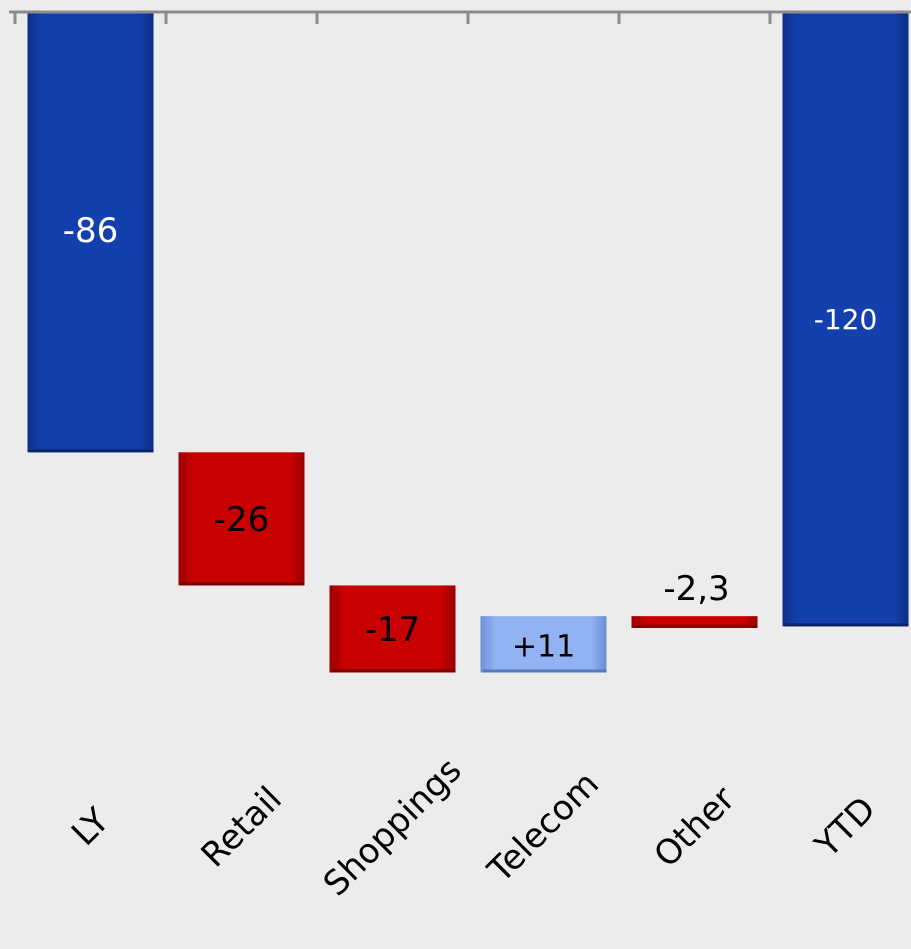  Describe the element at coordinates (845, 827) in the screenshot. I see `category-label-ytd: YTD` at that location.